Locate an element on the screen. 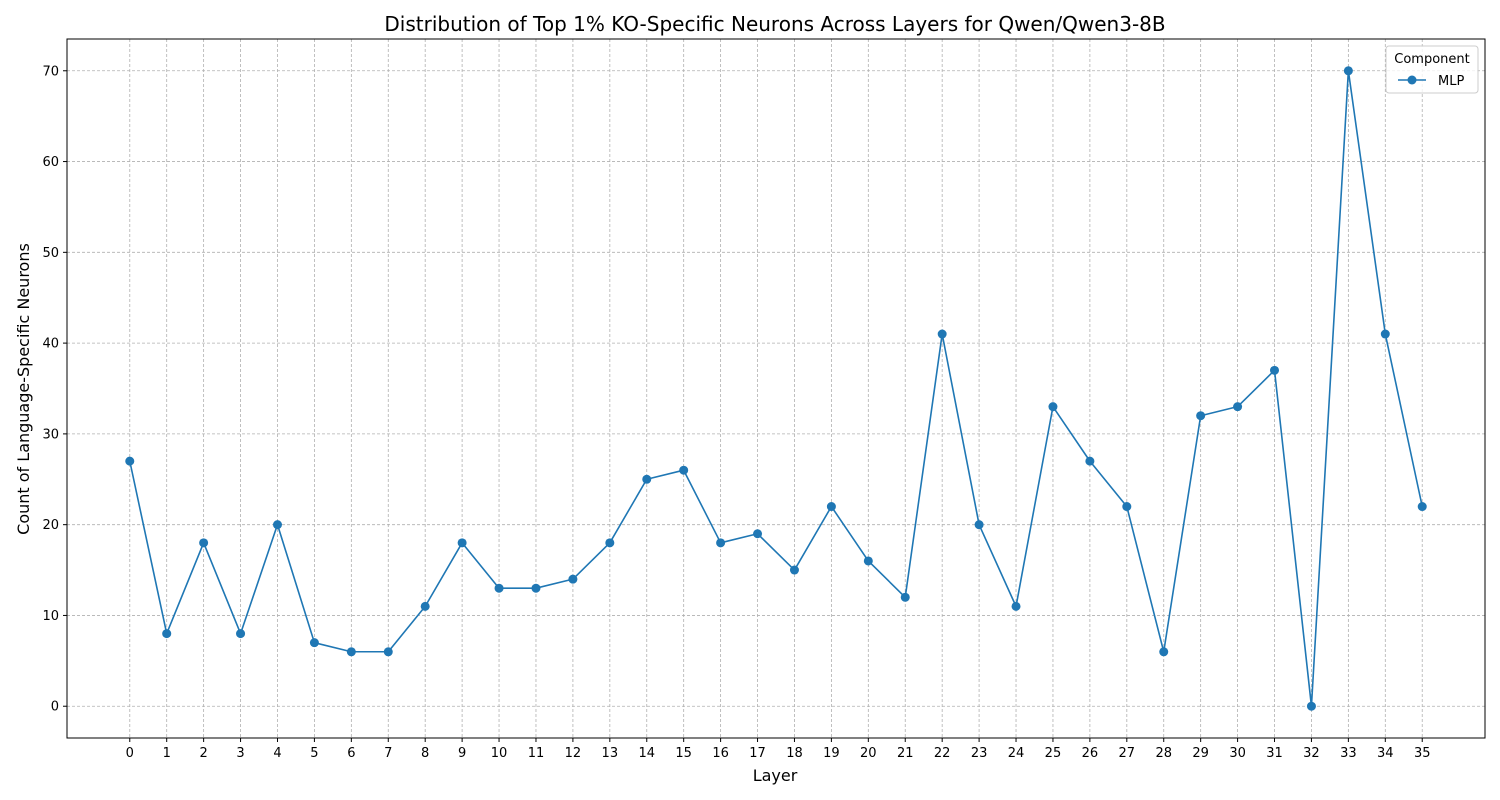 The image size is (1500, 800). x-tick-label: 13 is located at coordinates (610, 753).